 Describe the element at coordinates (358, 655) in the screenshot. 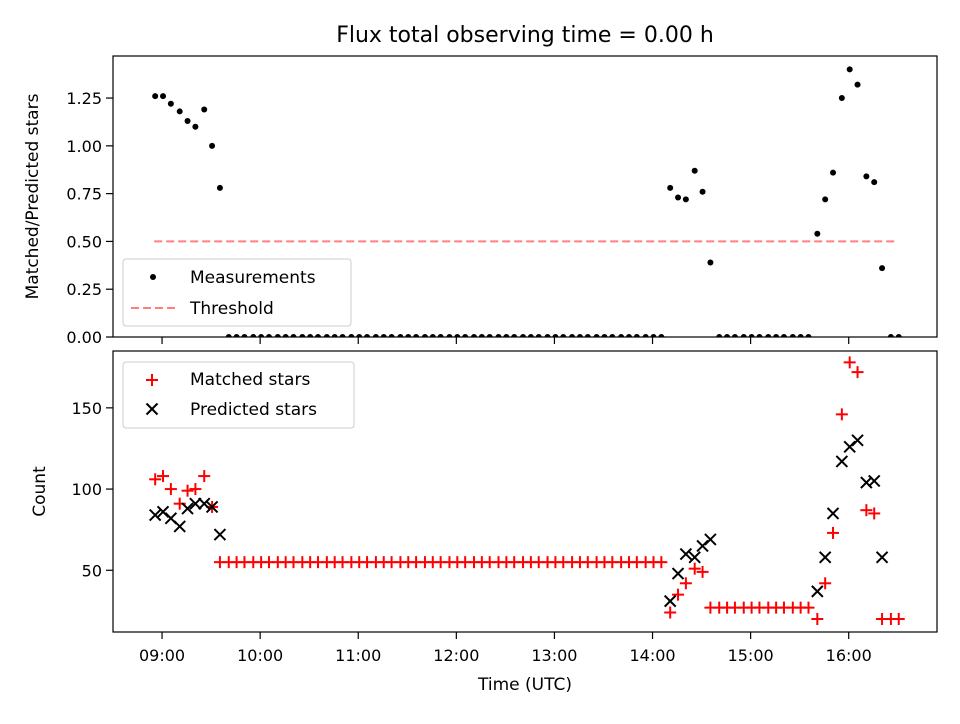

I see `x-tick-label: 11:00` at that location.